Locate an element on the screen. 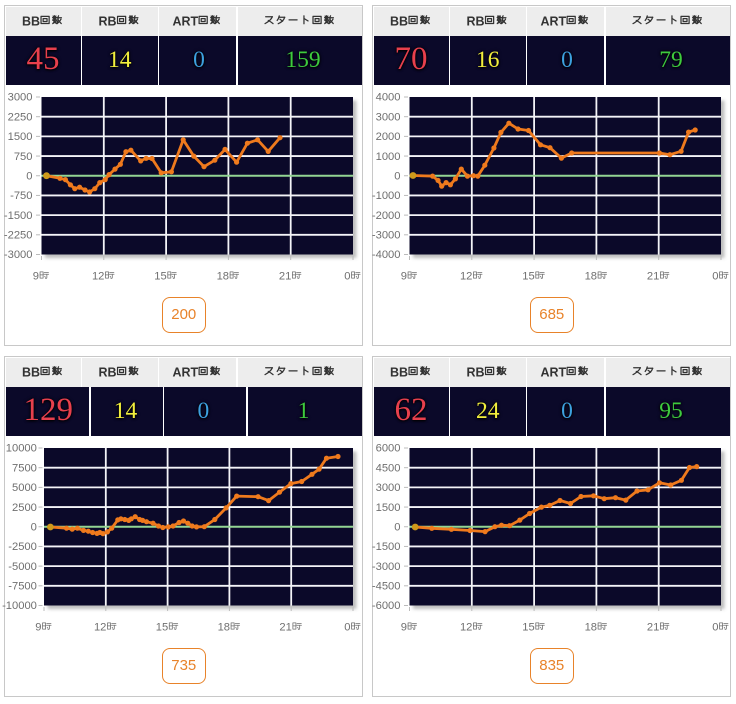 This screenshot has height=704, width=736. svg-text: -10000 is located at coordinates (19, 606).